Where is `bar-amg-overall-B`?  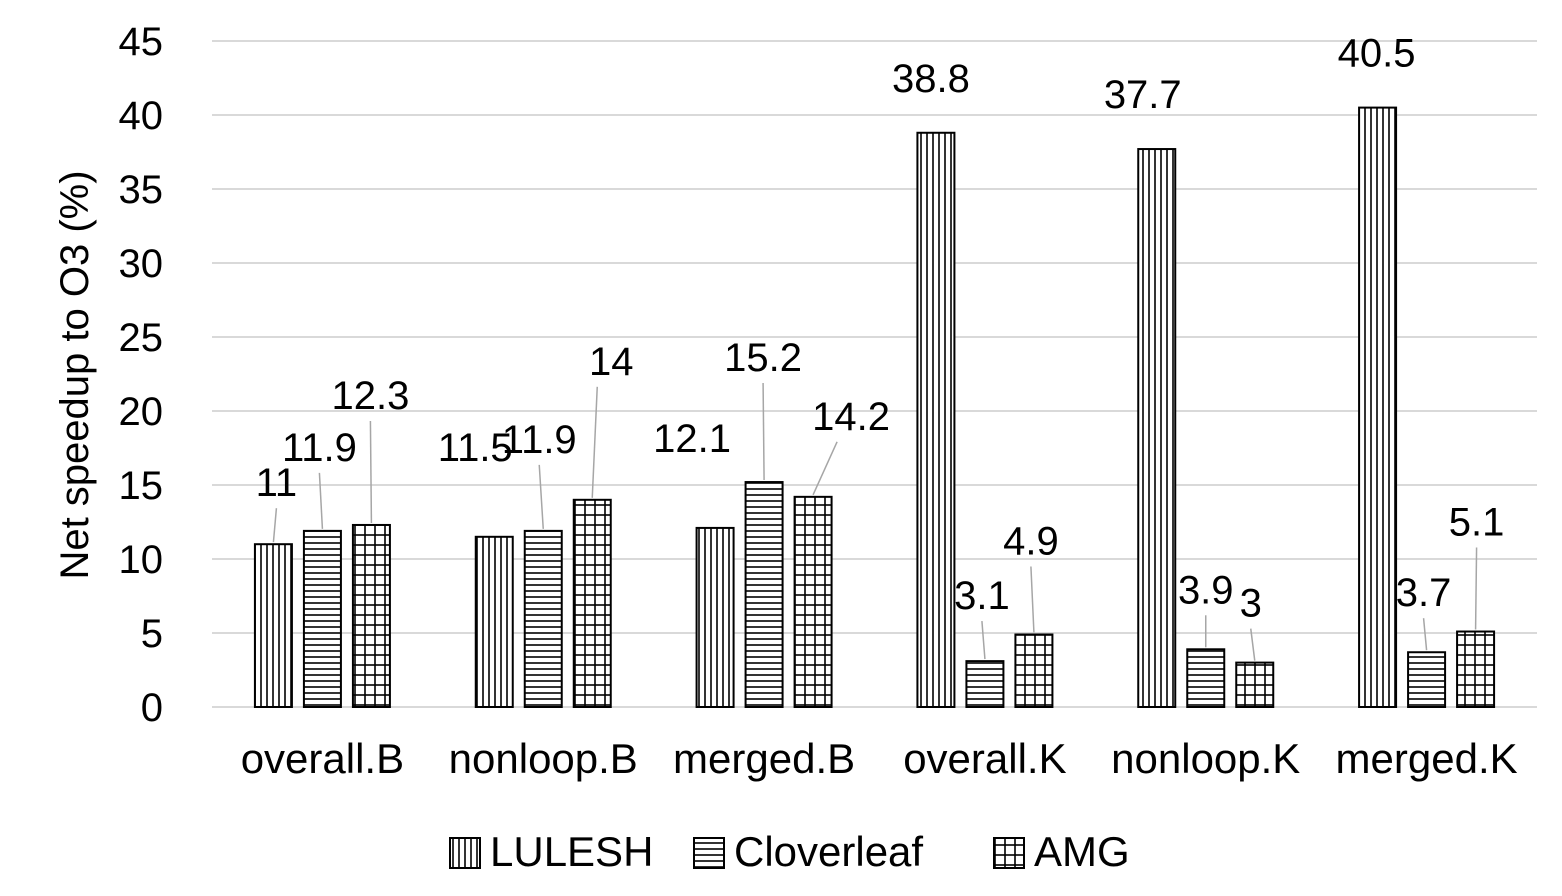 bar-amg-overall-B is located at coordinates (371, 616).